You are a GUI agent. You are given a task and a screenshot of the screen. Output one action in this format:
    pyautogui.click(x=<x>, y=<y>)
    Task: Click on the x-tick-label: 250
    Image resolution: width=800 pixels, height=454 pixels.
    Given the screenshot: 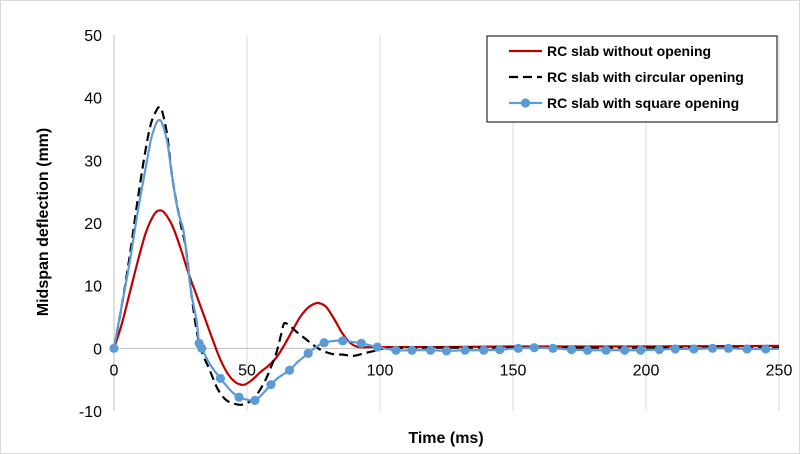 What is the action you would take?
    pyautogui.click(x=779, y=370)
    